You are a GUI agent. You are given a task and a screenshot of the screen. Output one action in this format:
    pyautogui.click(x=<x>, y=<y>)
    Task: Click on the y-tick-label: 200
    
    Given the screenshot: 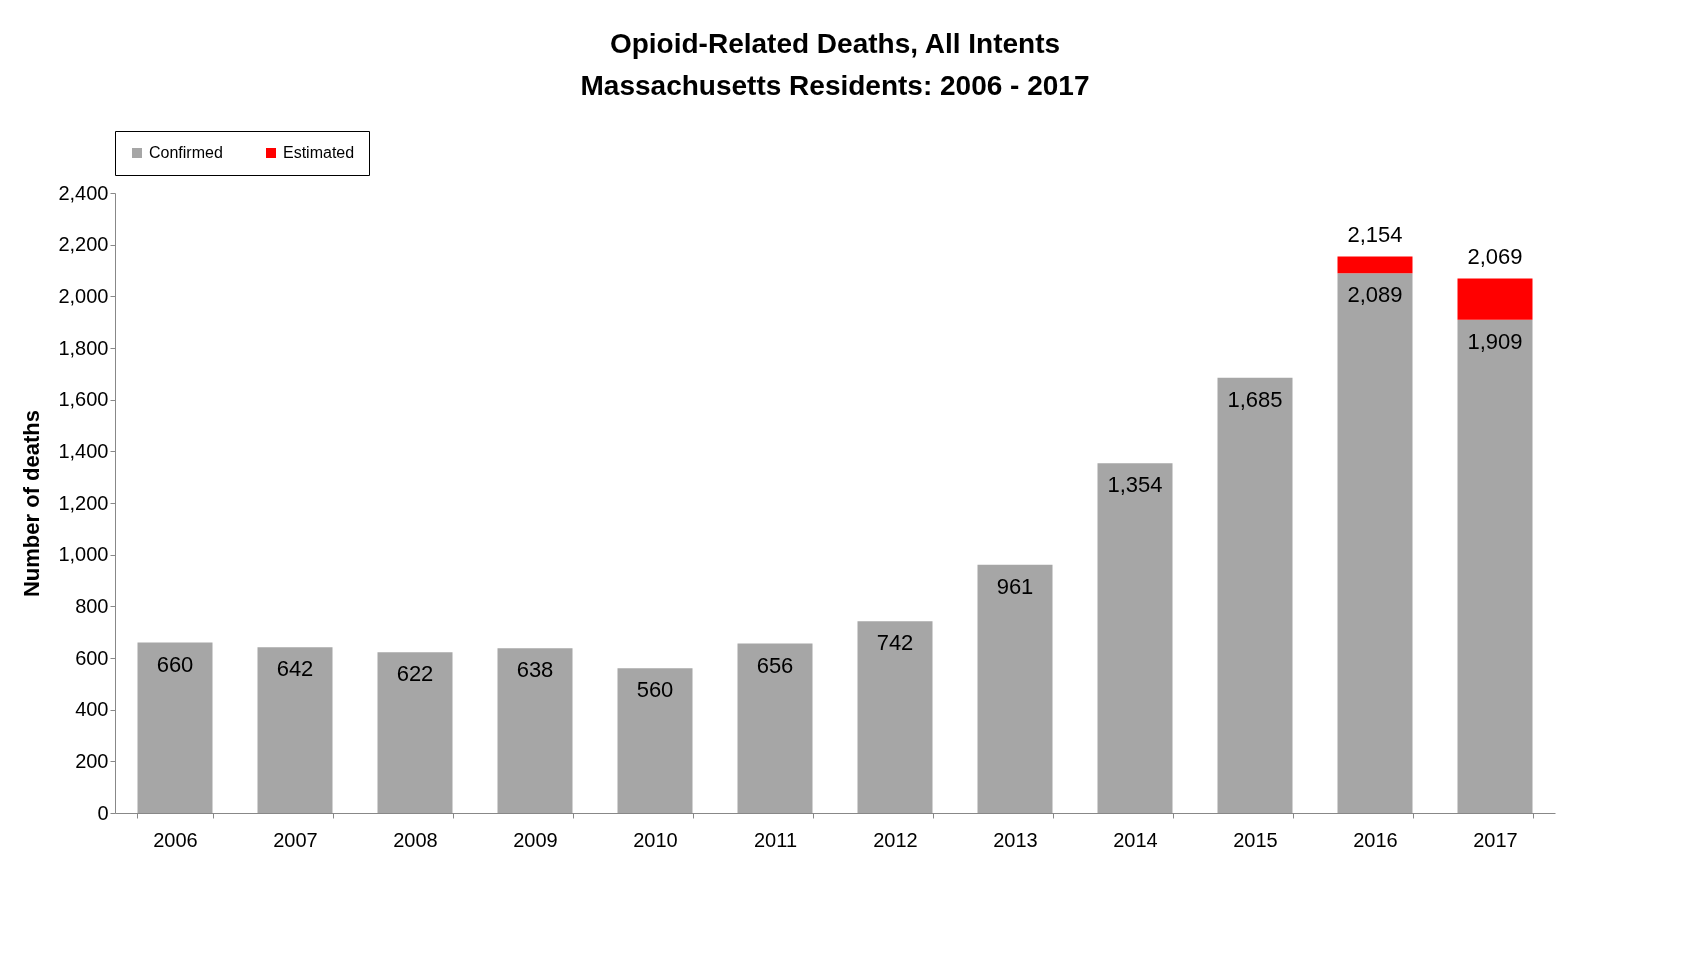 What is the action you would take?
    pyautogui.click(x=92, y=760)
    